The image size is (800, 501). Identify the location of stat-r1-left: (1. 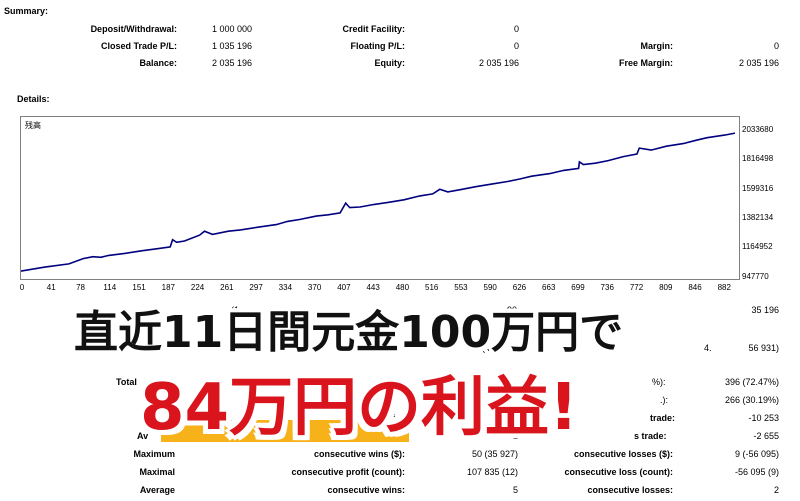
(235, 310).